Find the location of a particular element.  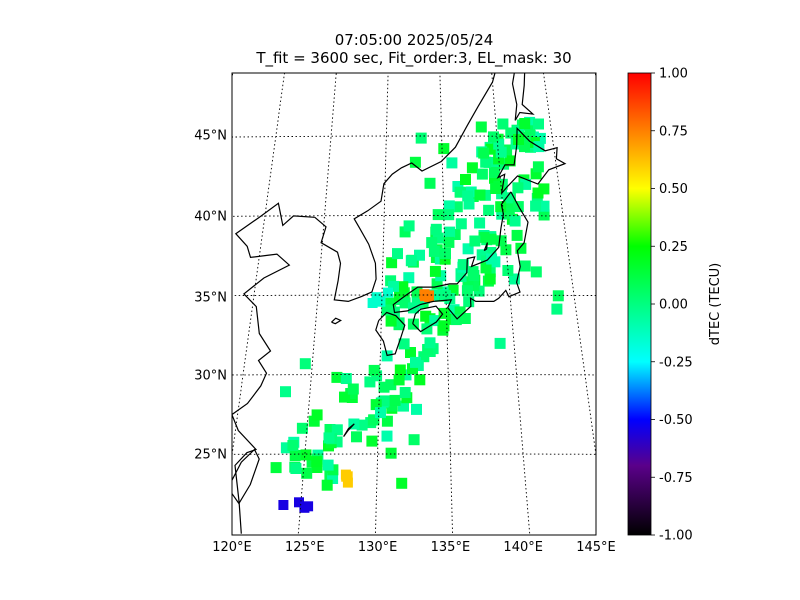

colorbar-tick-label: 0.75 is located at coordinates (673, 131).